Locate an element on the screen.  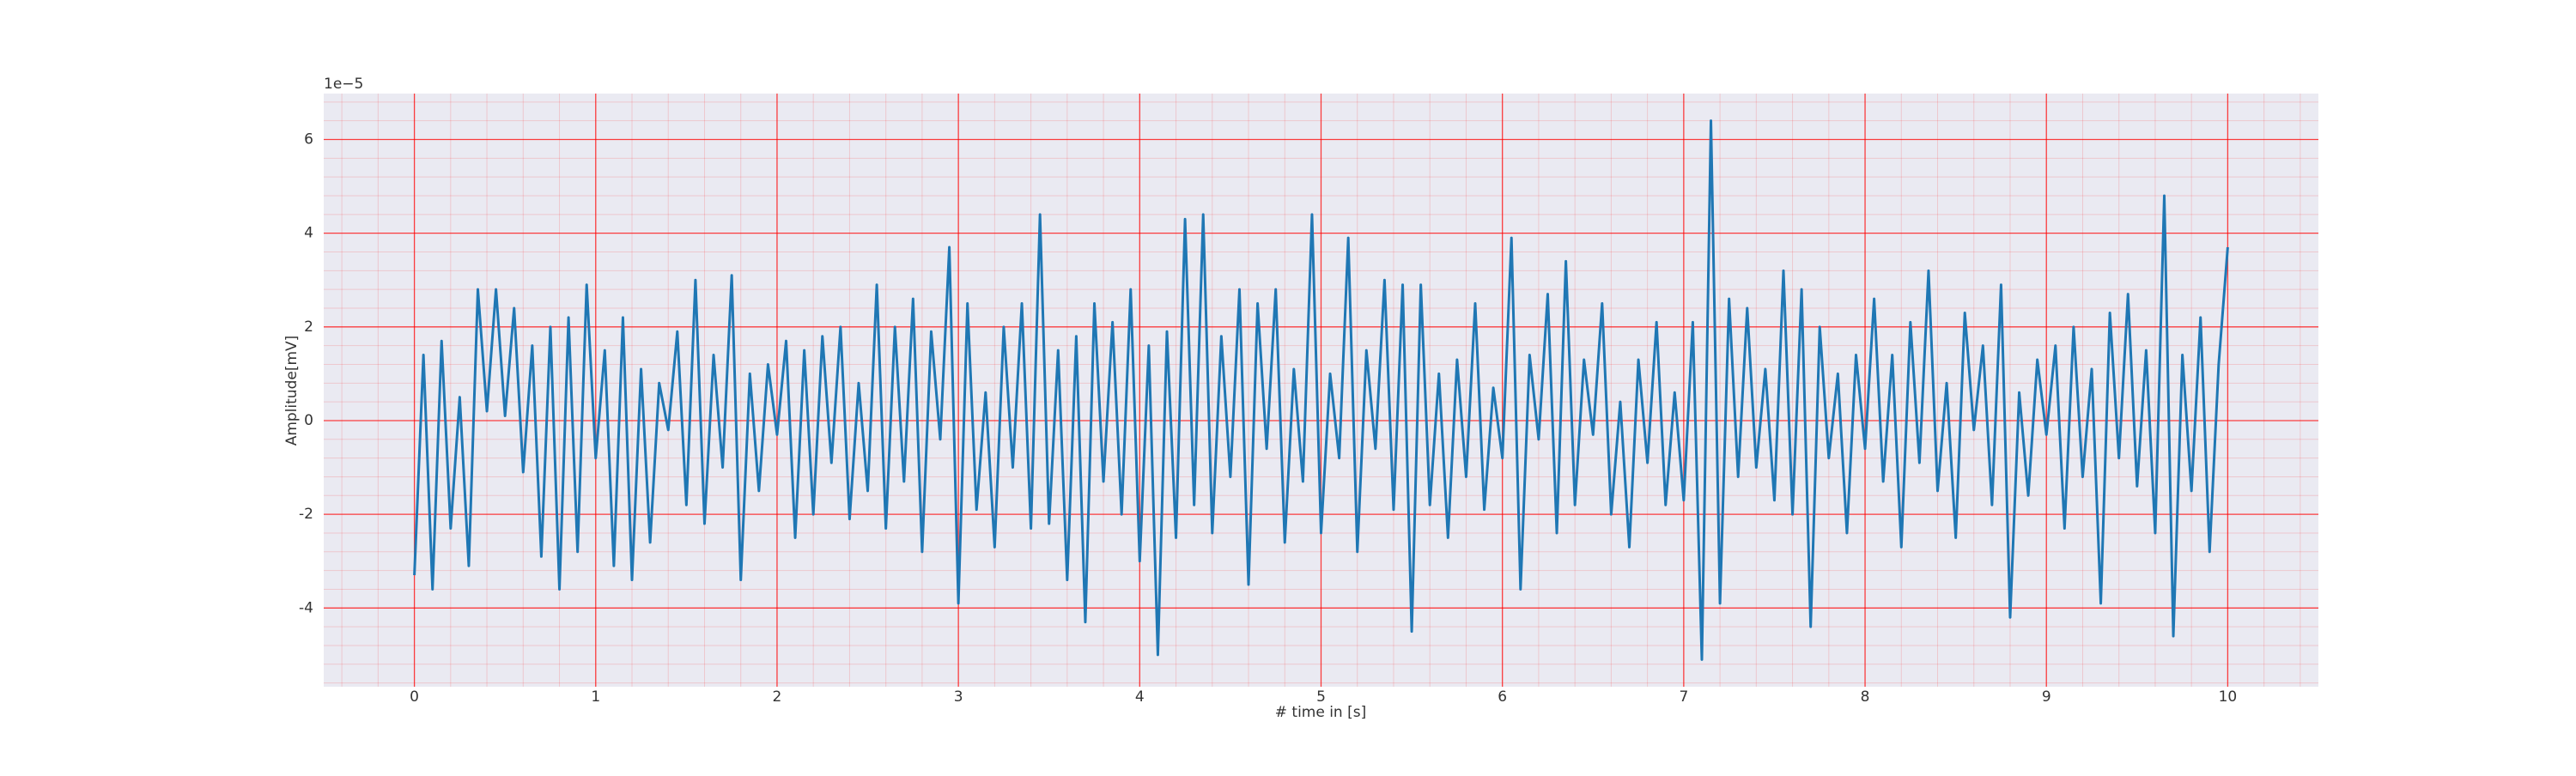
y-tick-label: -4 is located at coordinates (306, 608).